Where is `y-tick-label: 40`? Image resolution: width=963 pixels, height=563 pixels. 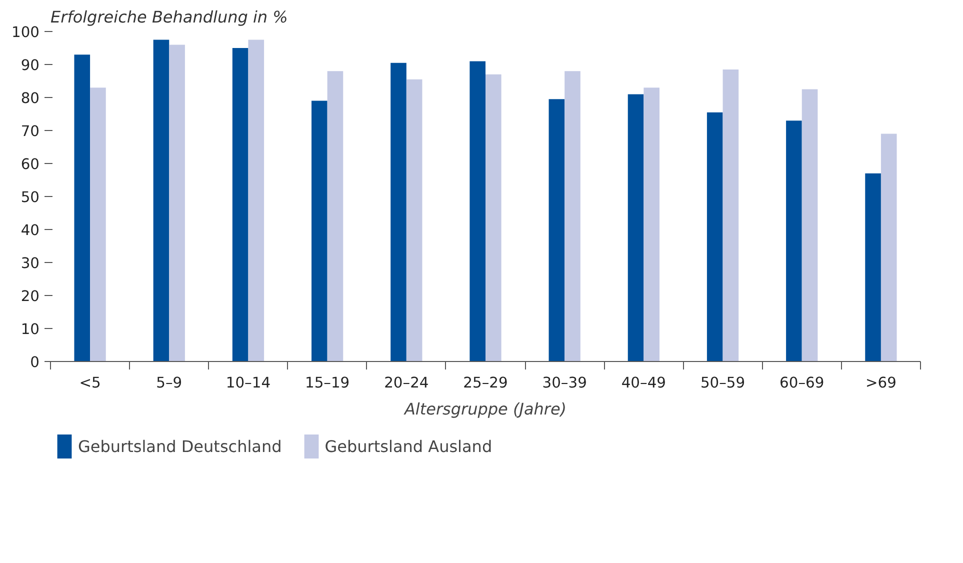
y-tick-label: 40 is located at coordinates (30, 230).